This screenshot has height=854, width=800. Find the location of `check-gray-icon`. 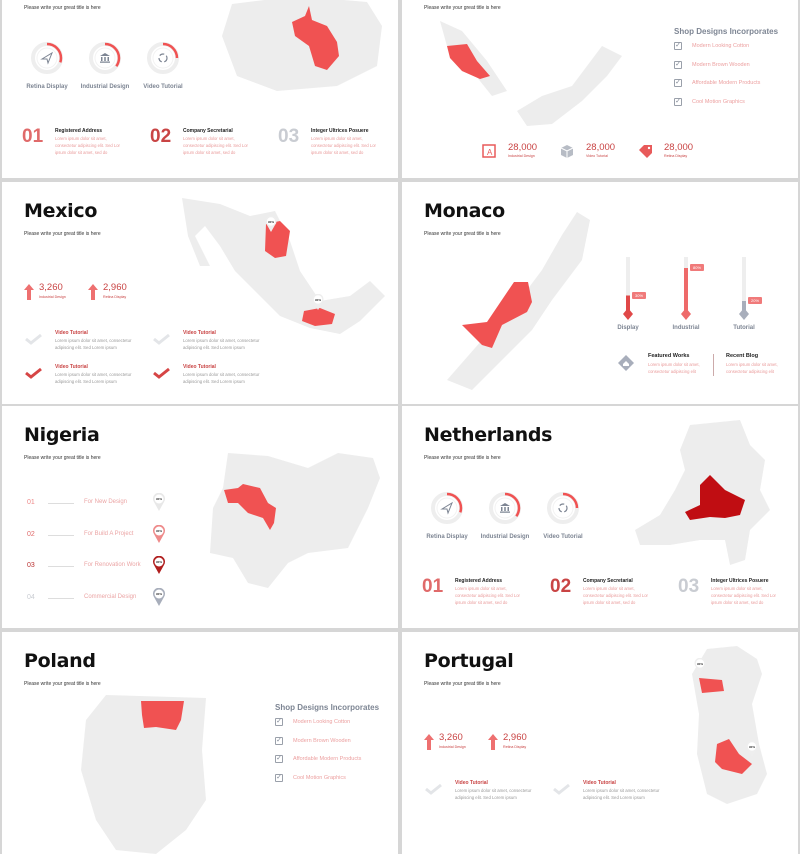

check-gray-icon is located at coordinates (562, 788).